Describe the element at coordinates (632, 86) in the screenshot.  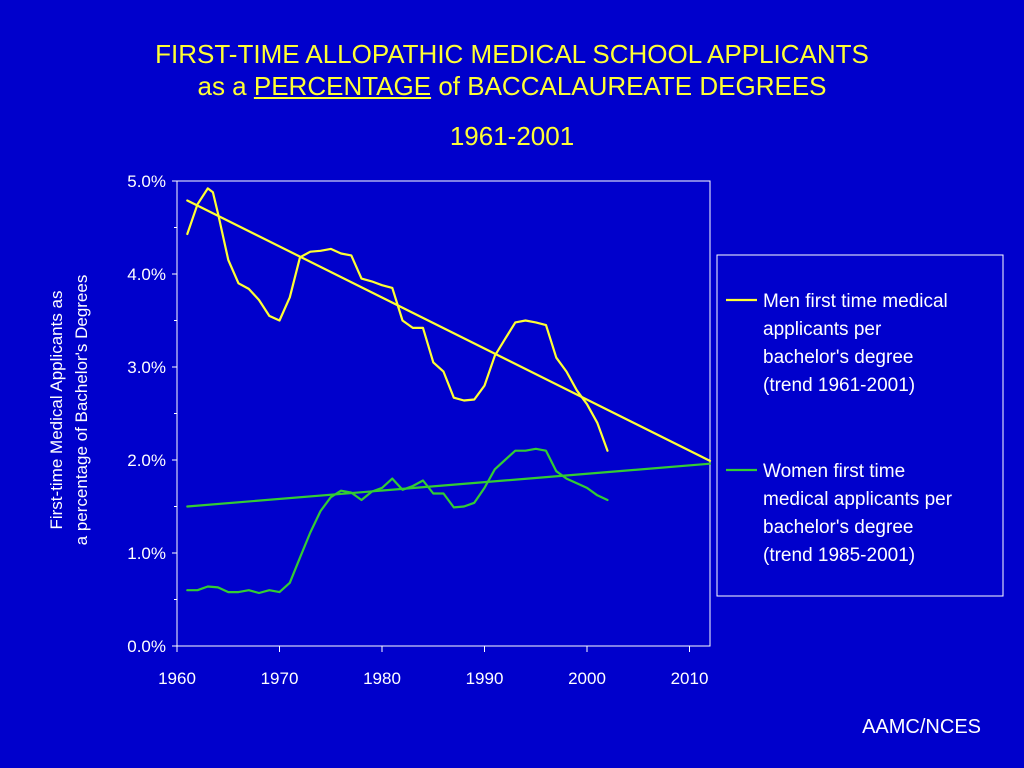
I see `title-suffix: of BACCALAUREATE DEGREES` at that location.